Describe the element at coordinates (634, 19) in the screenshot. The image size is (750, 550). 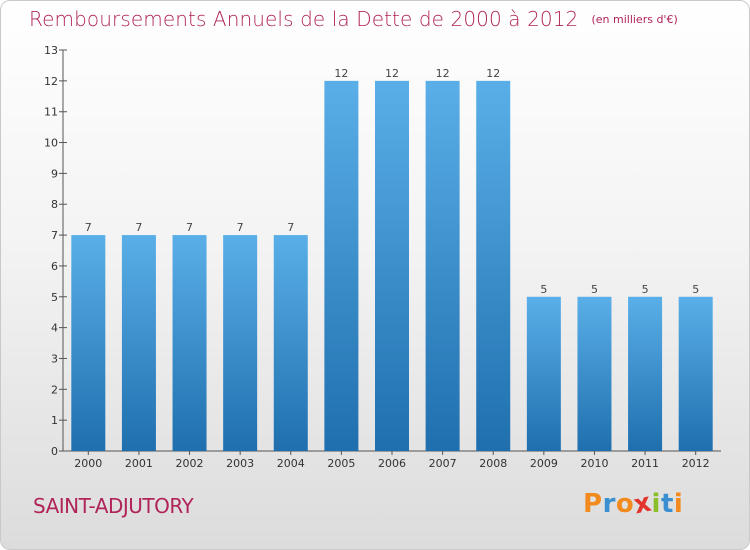
I see `chart-subtitle: (en milliers d'€)` at that location.